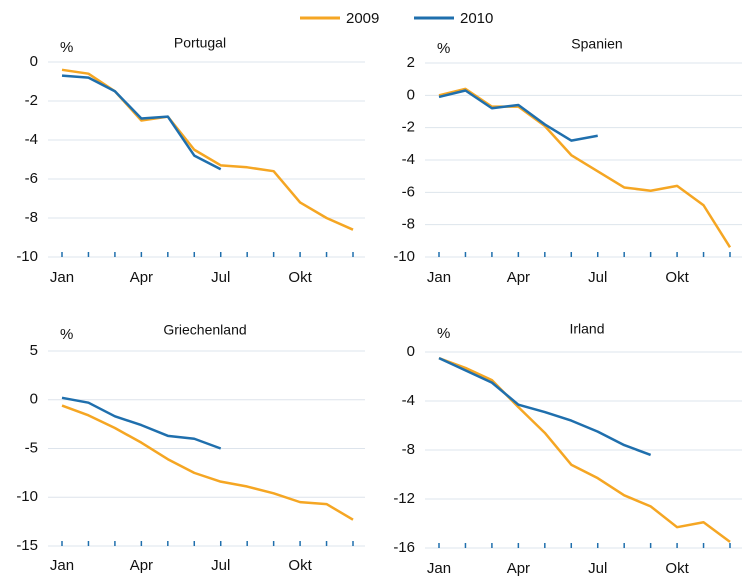  Describe the element at coordinates (27, 545) in the screenshot. I see `y-tick-label: -15` at that location.